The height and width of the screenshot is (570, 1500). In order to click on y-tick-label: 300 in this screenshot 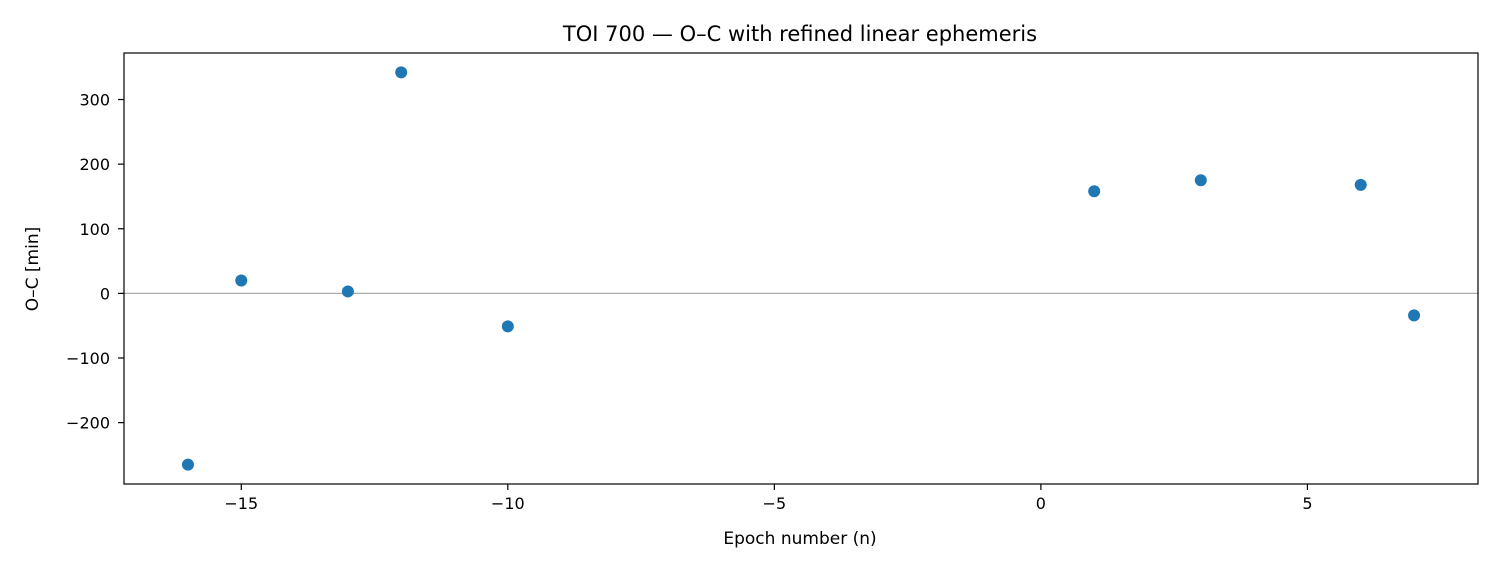, I will do `click(94, 100)`.